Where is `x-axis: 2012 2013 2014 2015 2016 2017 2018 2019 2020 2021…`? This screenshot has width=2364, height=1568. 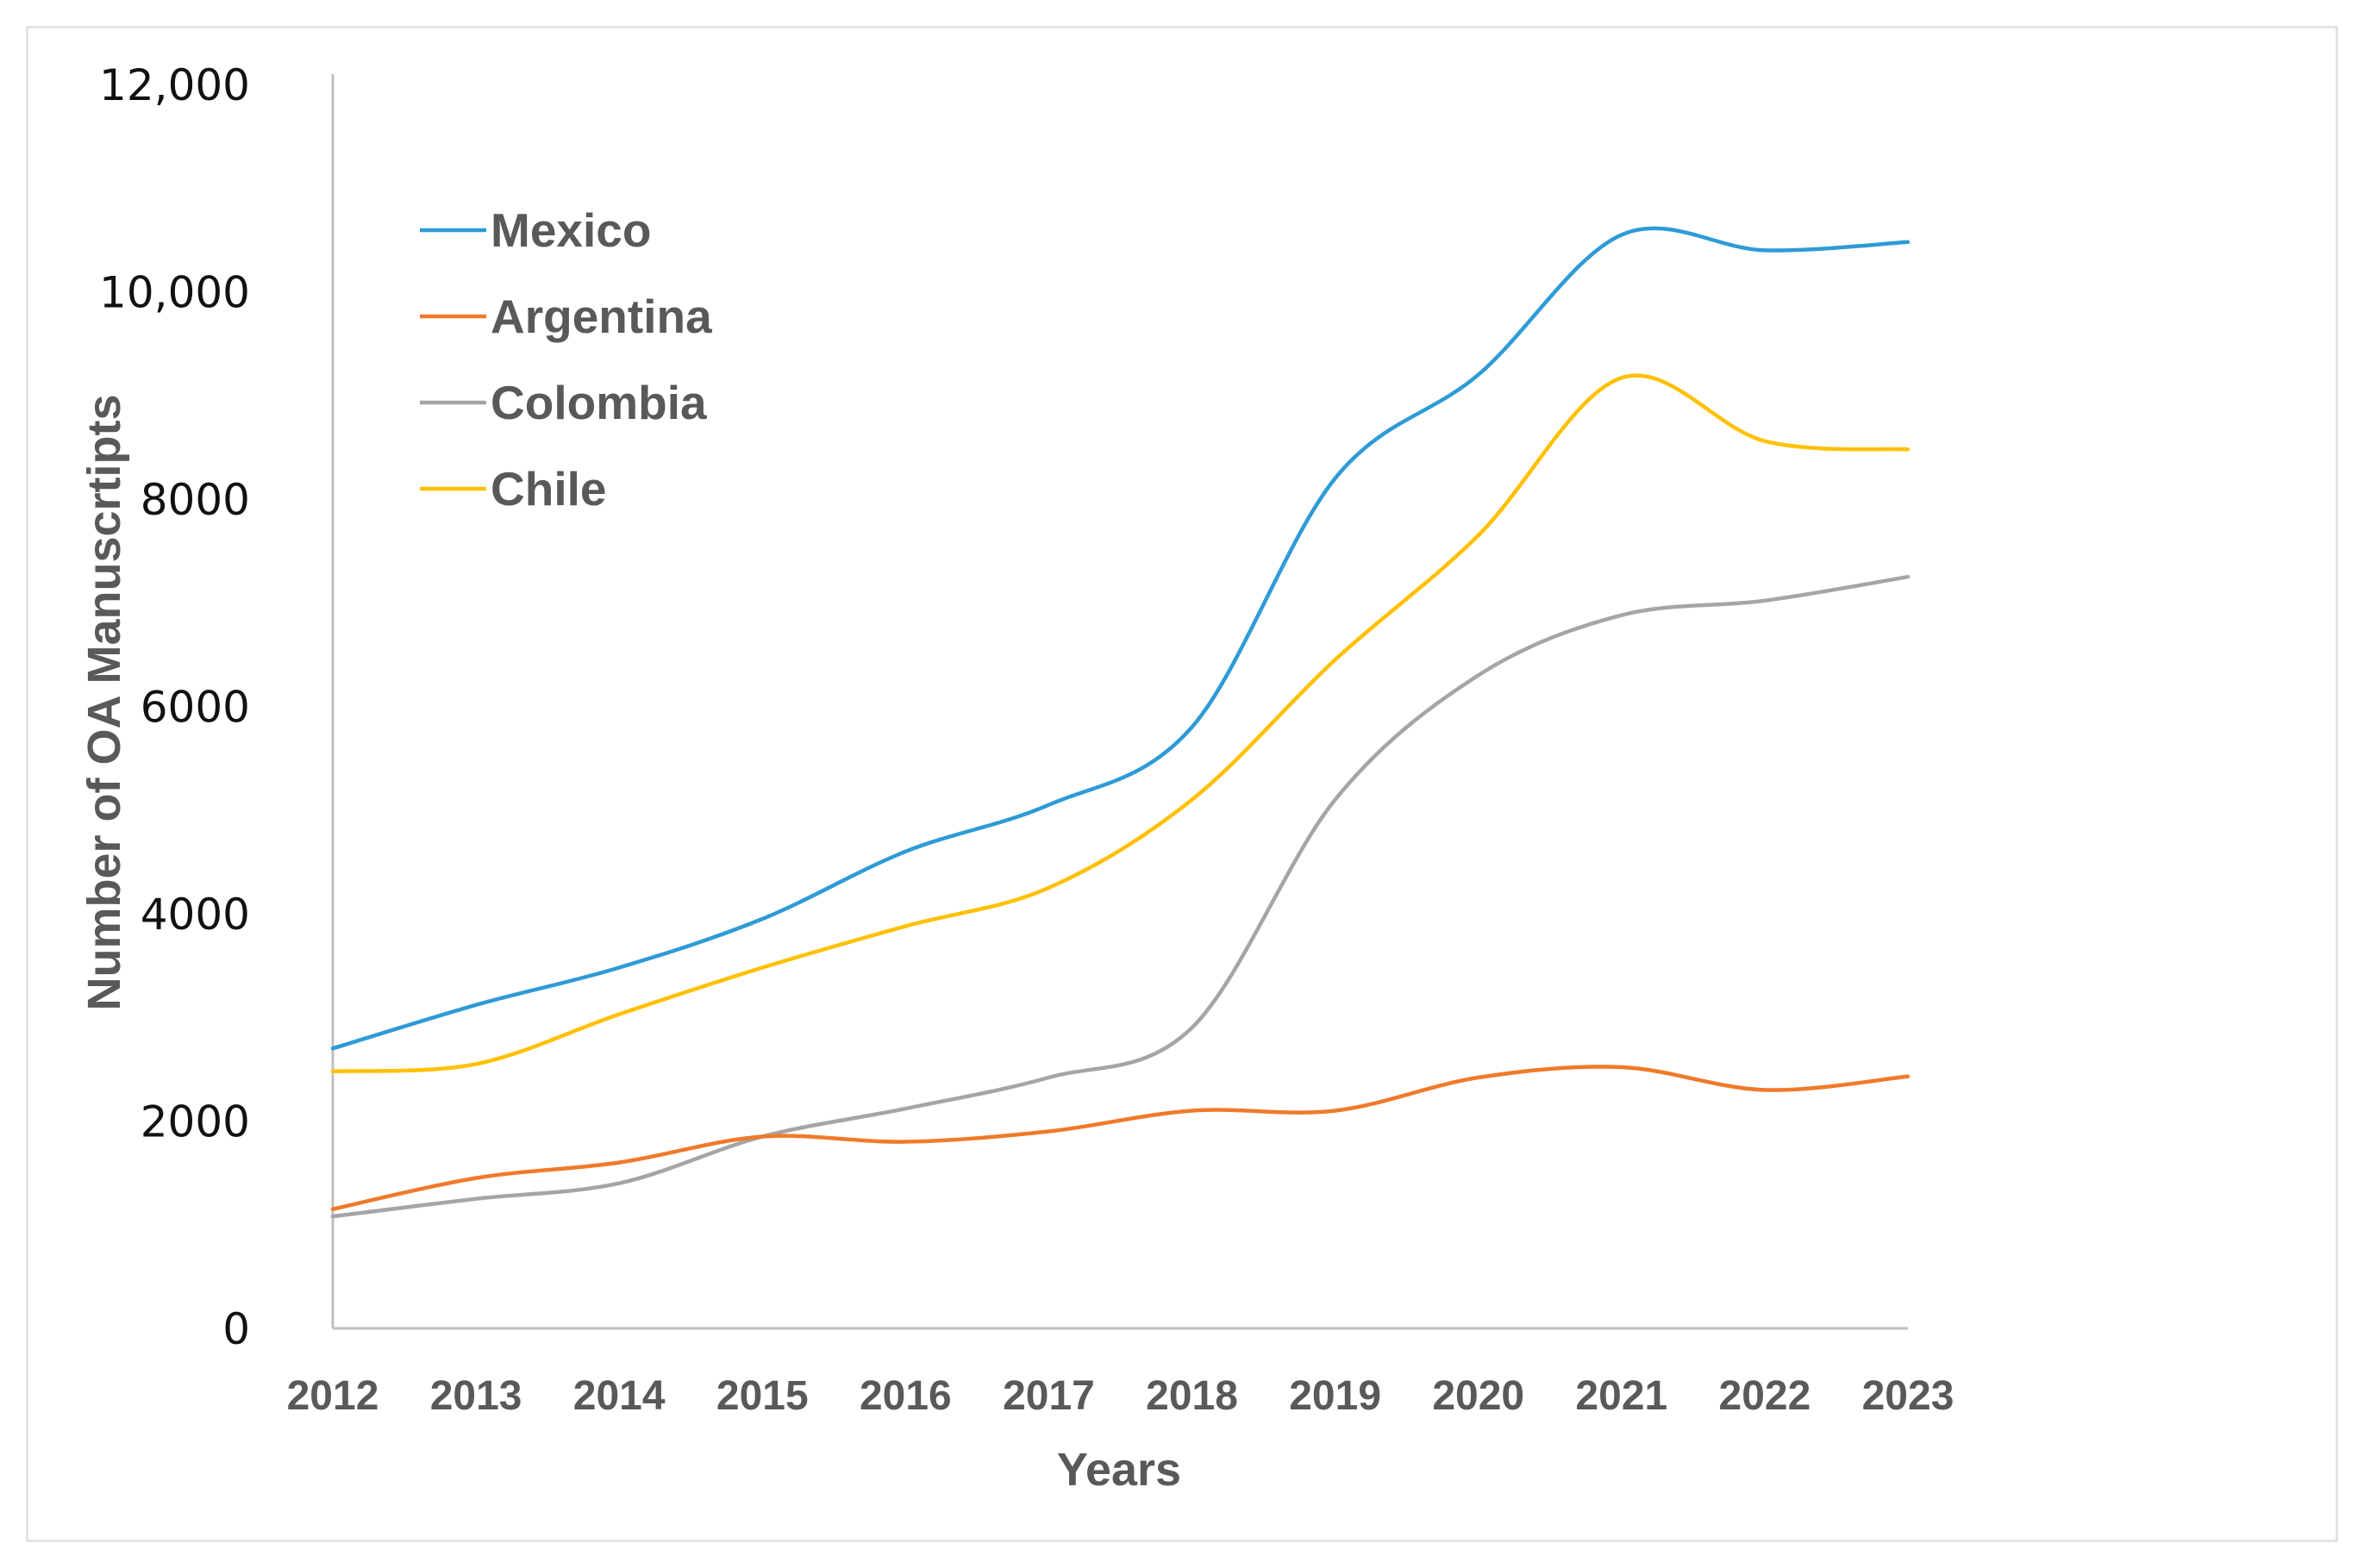 x-axis: 2012 2013 2014 2015 2016 2017 2018 2019 2020 2021… is located at coordinates (1120, 1373).